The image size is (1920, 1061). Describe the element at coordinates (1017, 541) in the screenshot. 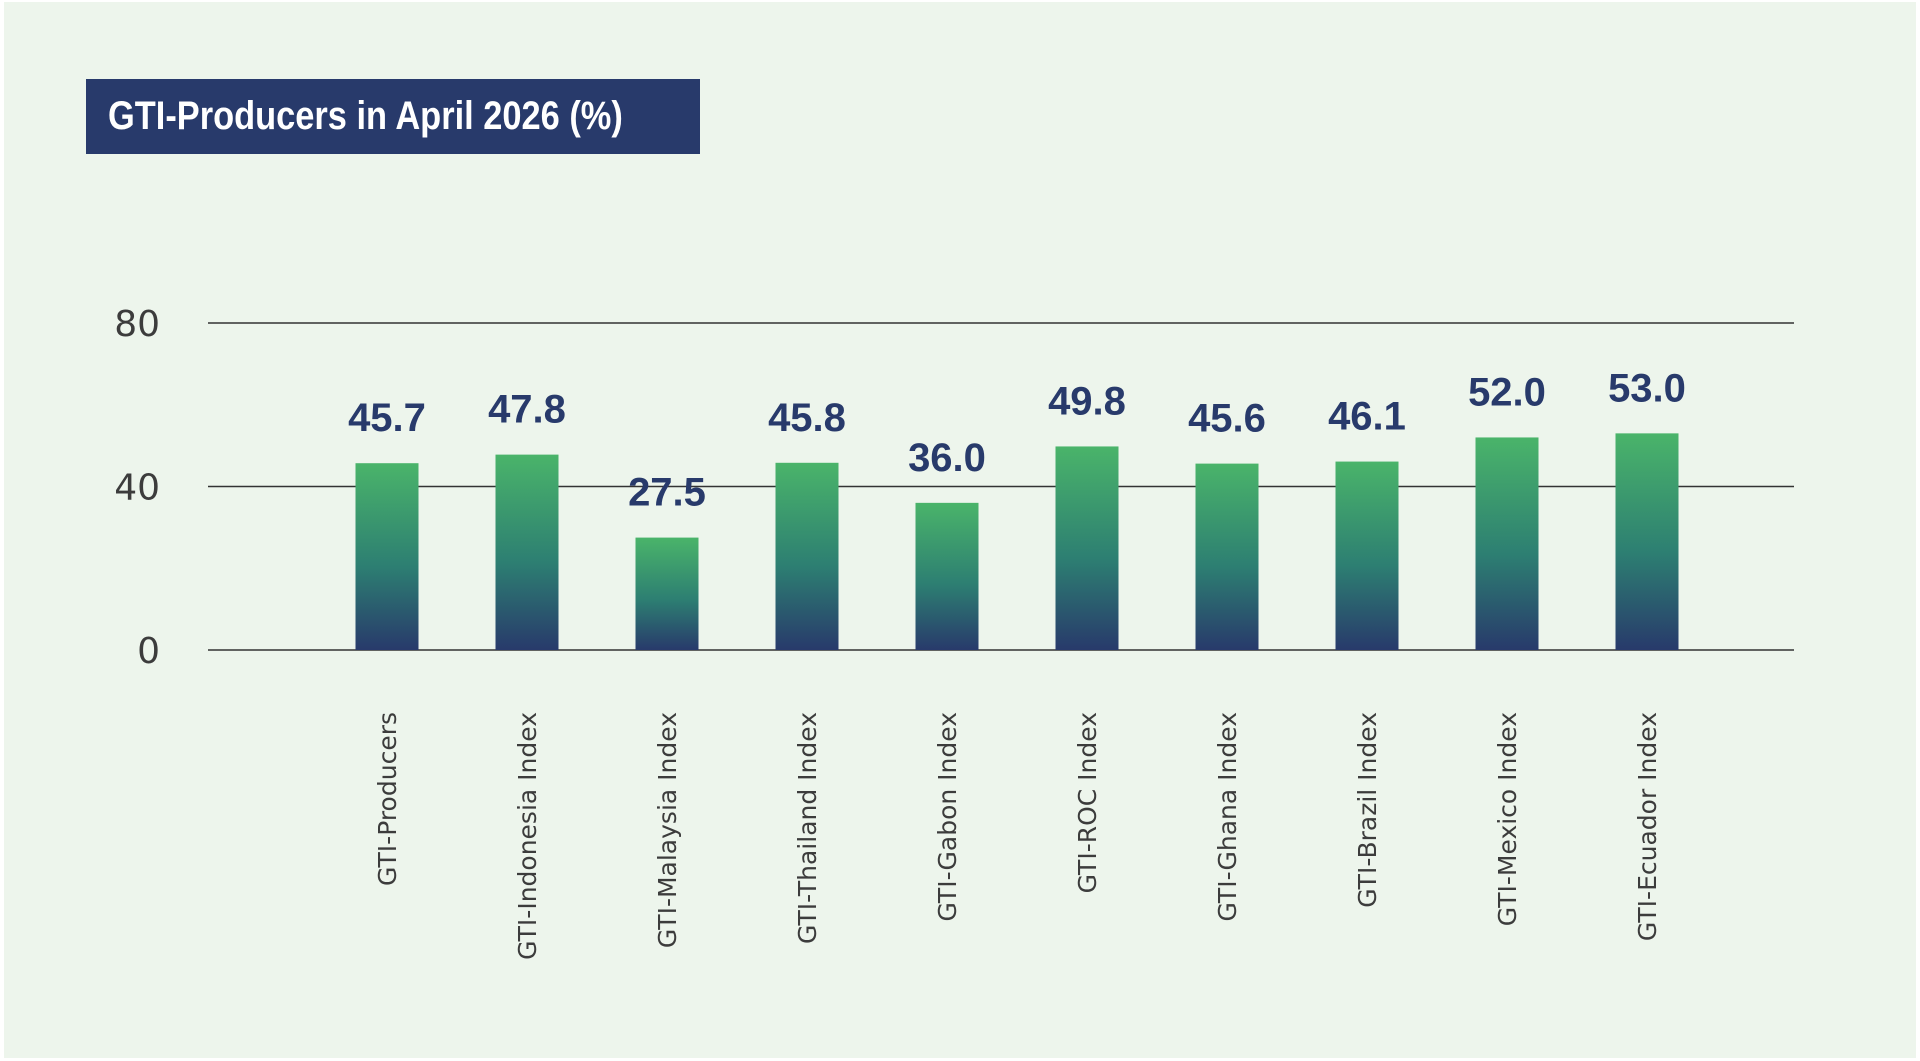

I see `bars` at that location.